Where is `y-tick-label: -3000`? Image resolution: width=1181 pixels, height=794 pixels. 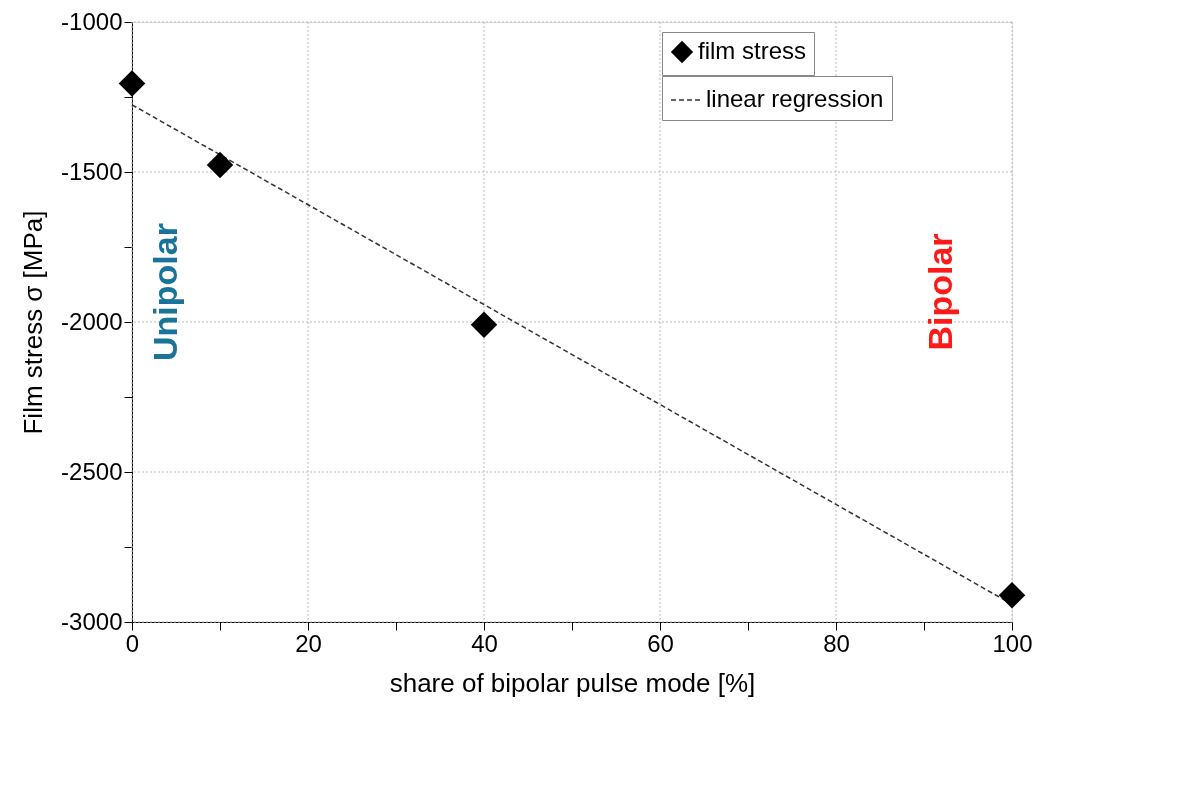 y-tick-label: -3000 is located at coordinates (92, 621).